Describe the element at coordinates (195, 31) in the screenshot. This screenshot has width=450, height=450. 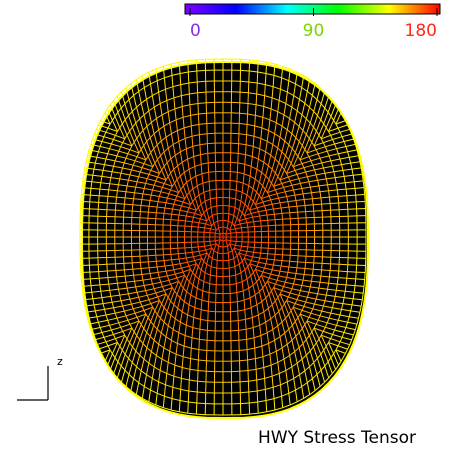
I see `colorbar-tick-label: 0` at that location.